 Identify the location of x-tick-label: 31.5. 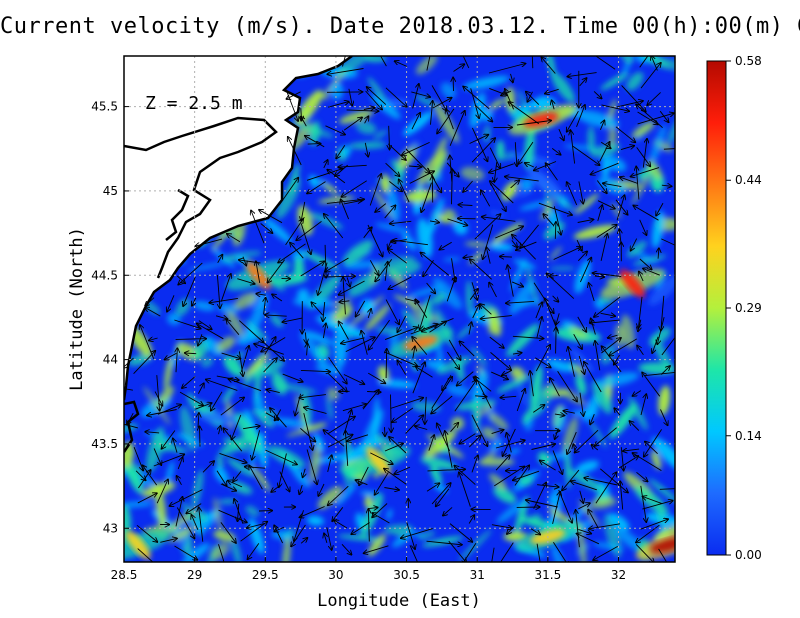
(547, 575).